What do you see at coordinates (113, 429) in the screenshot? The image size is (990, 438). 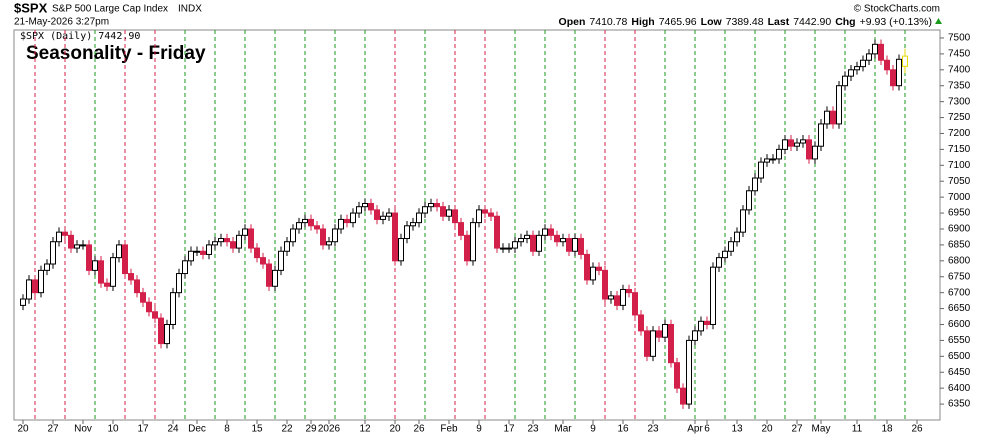 I see `x-tick-label: 10` at bounding box center [113, 429].